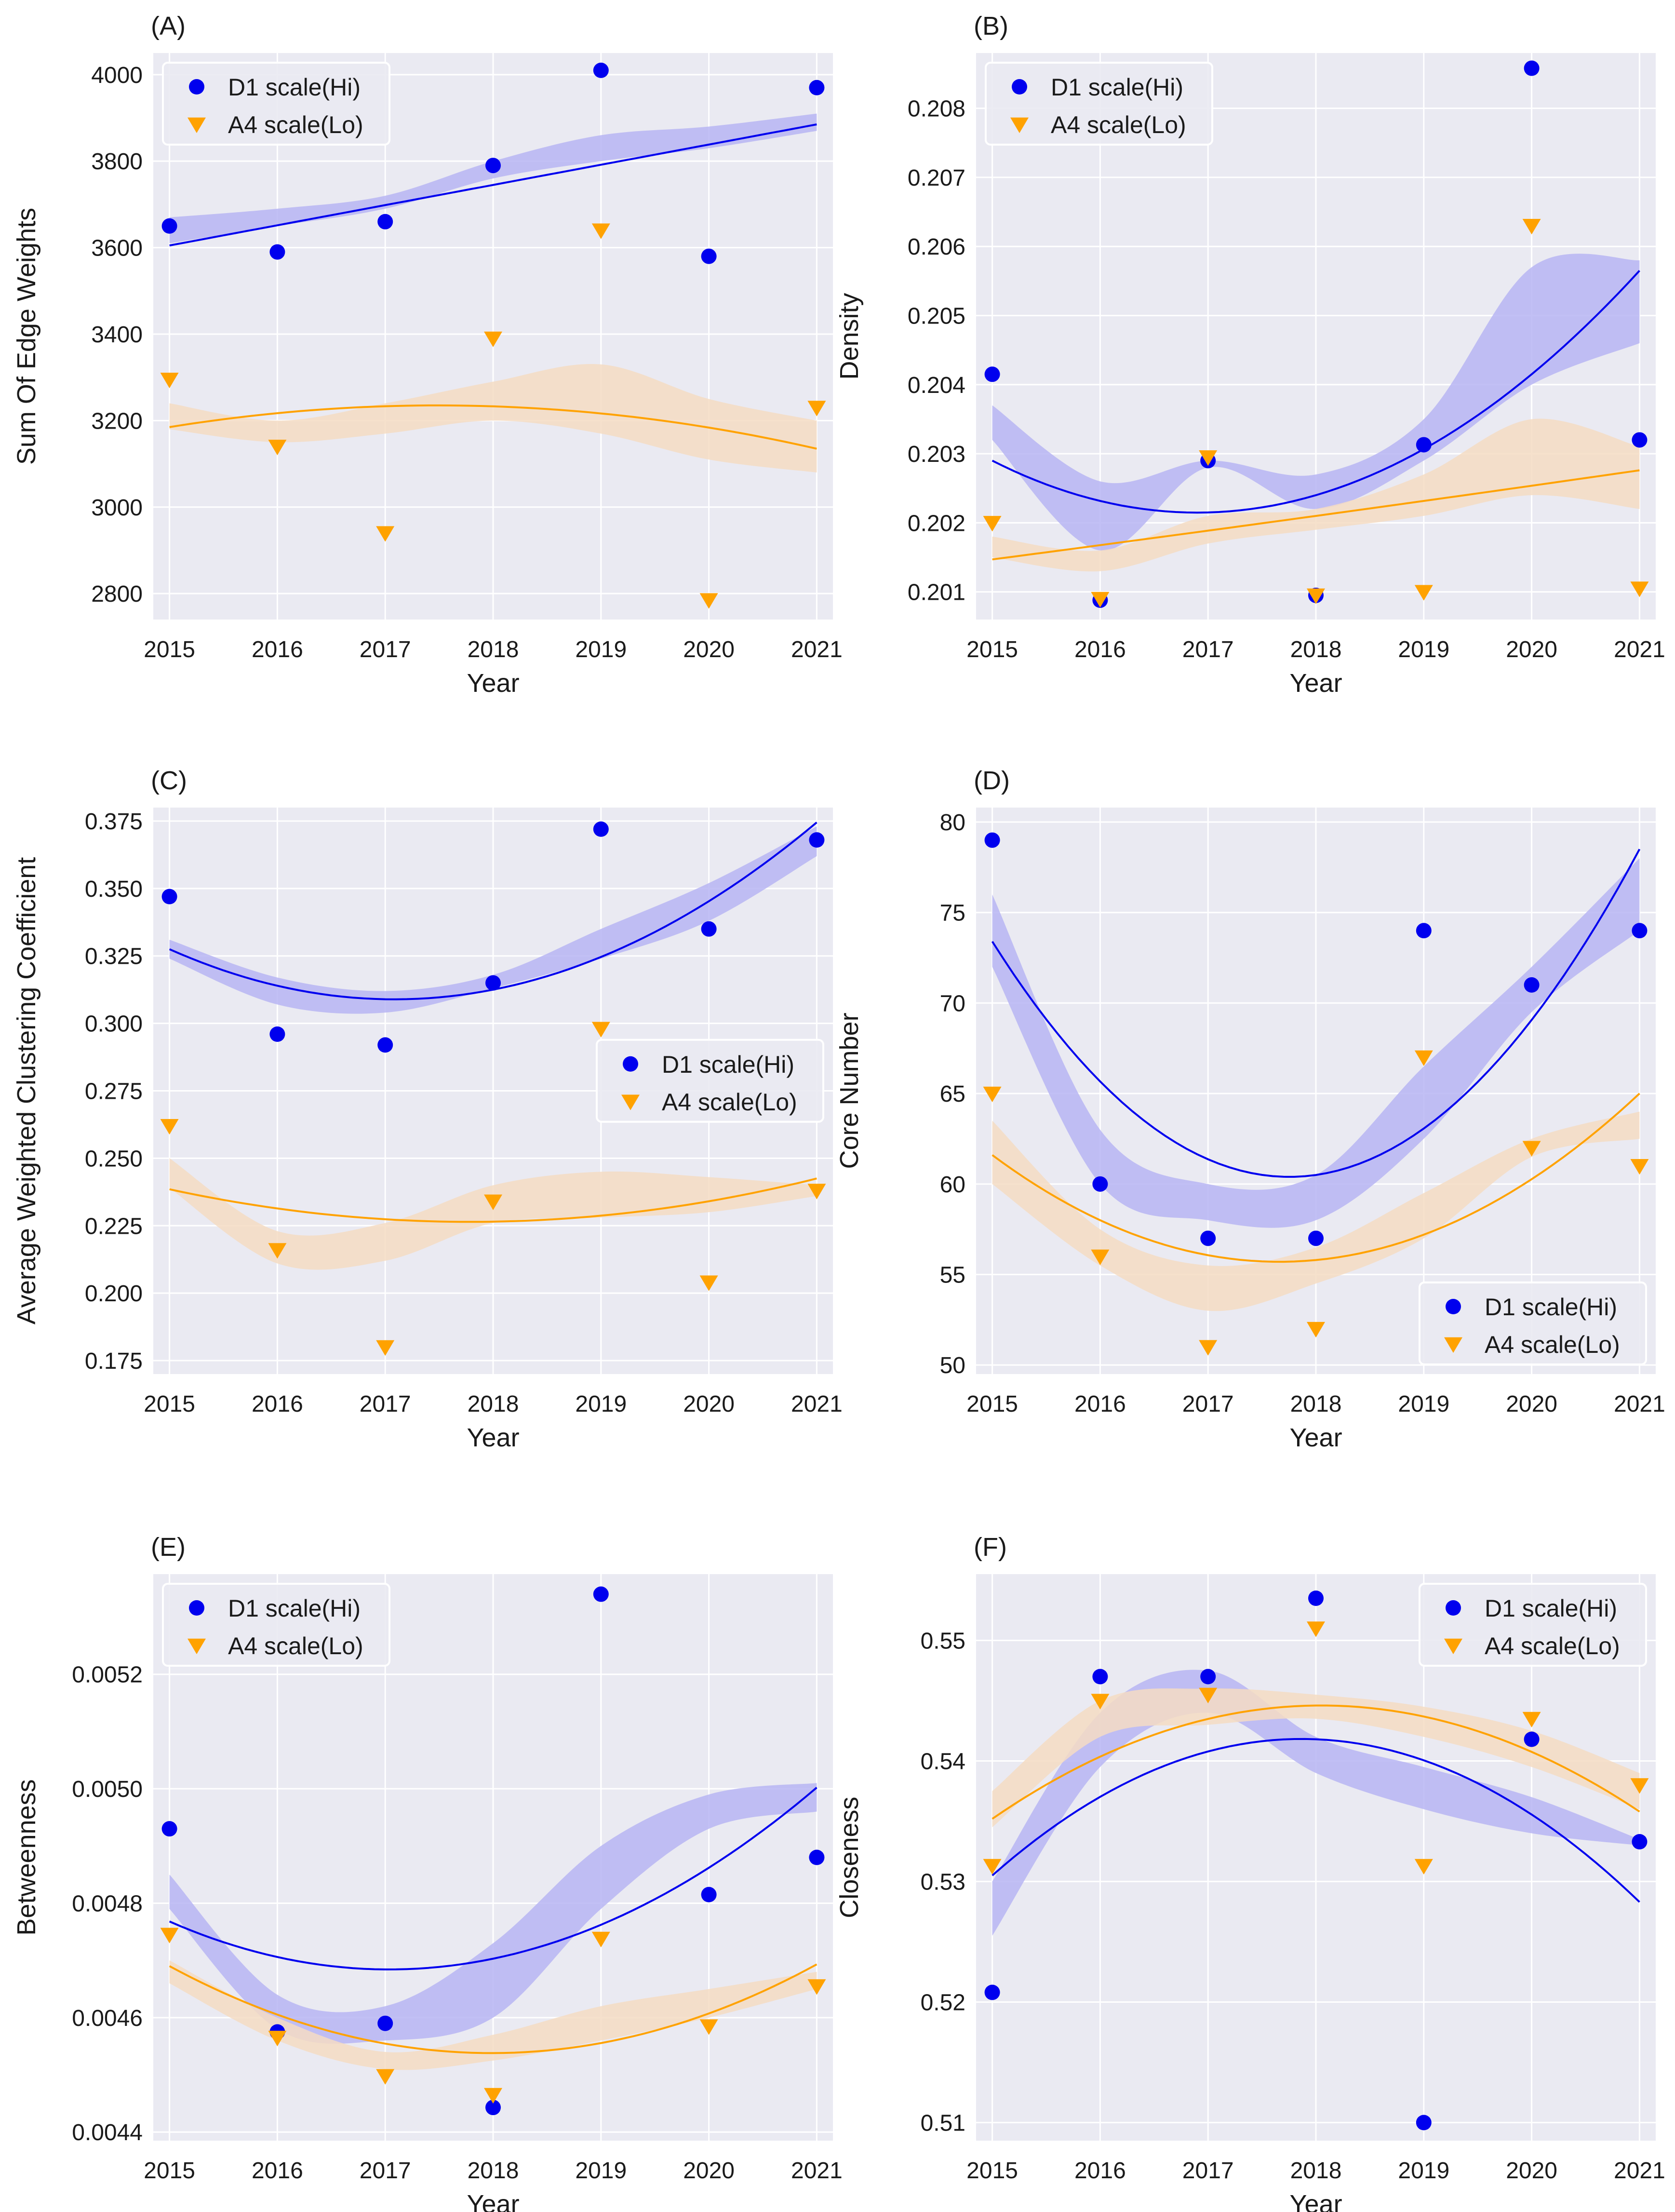 The width and height of the screenshot is (1675, 2212). What do you see at coordinates (952, 913) in the screenshot?
I see `y-tick-label: 75` at bounding box center [952, 913].